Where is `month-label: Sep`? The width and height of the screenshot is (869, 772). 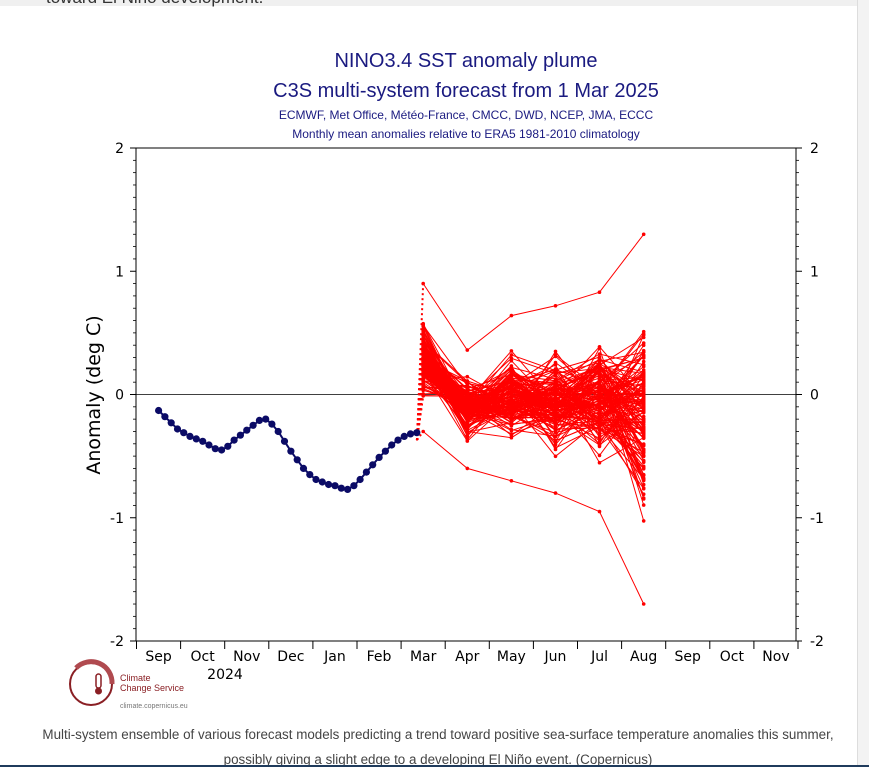
month-label: Sep is located at coordinates (688, 657).